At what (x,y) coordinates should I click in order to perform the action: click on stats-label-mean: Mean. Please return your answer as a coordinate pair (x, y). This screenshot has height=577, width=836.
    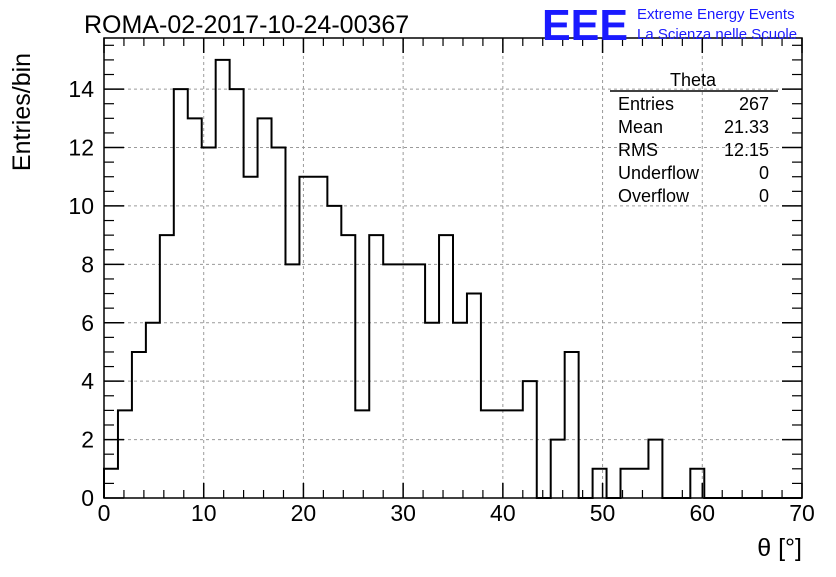
    Looking at the image, I should click on (640, 127).